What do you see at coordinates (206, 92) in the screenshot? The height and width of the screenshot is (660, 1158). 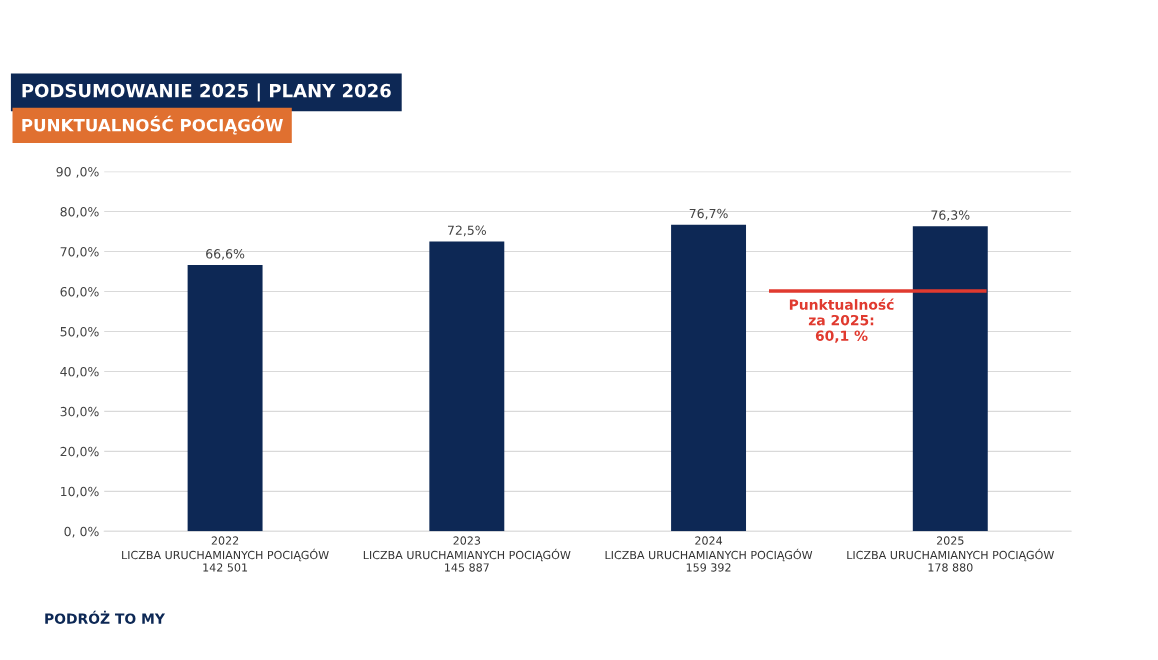 I see `chart-title: PODSUMOWANIE 2025 | PLANY 2026` at bounding box center [206, 92].